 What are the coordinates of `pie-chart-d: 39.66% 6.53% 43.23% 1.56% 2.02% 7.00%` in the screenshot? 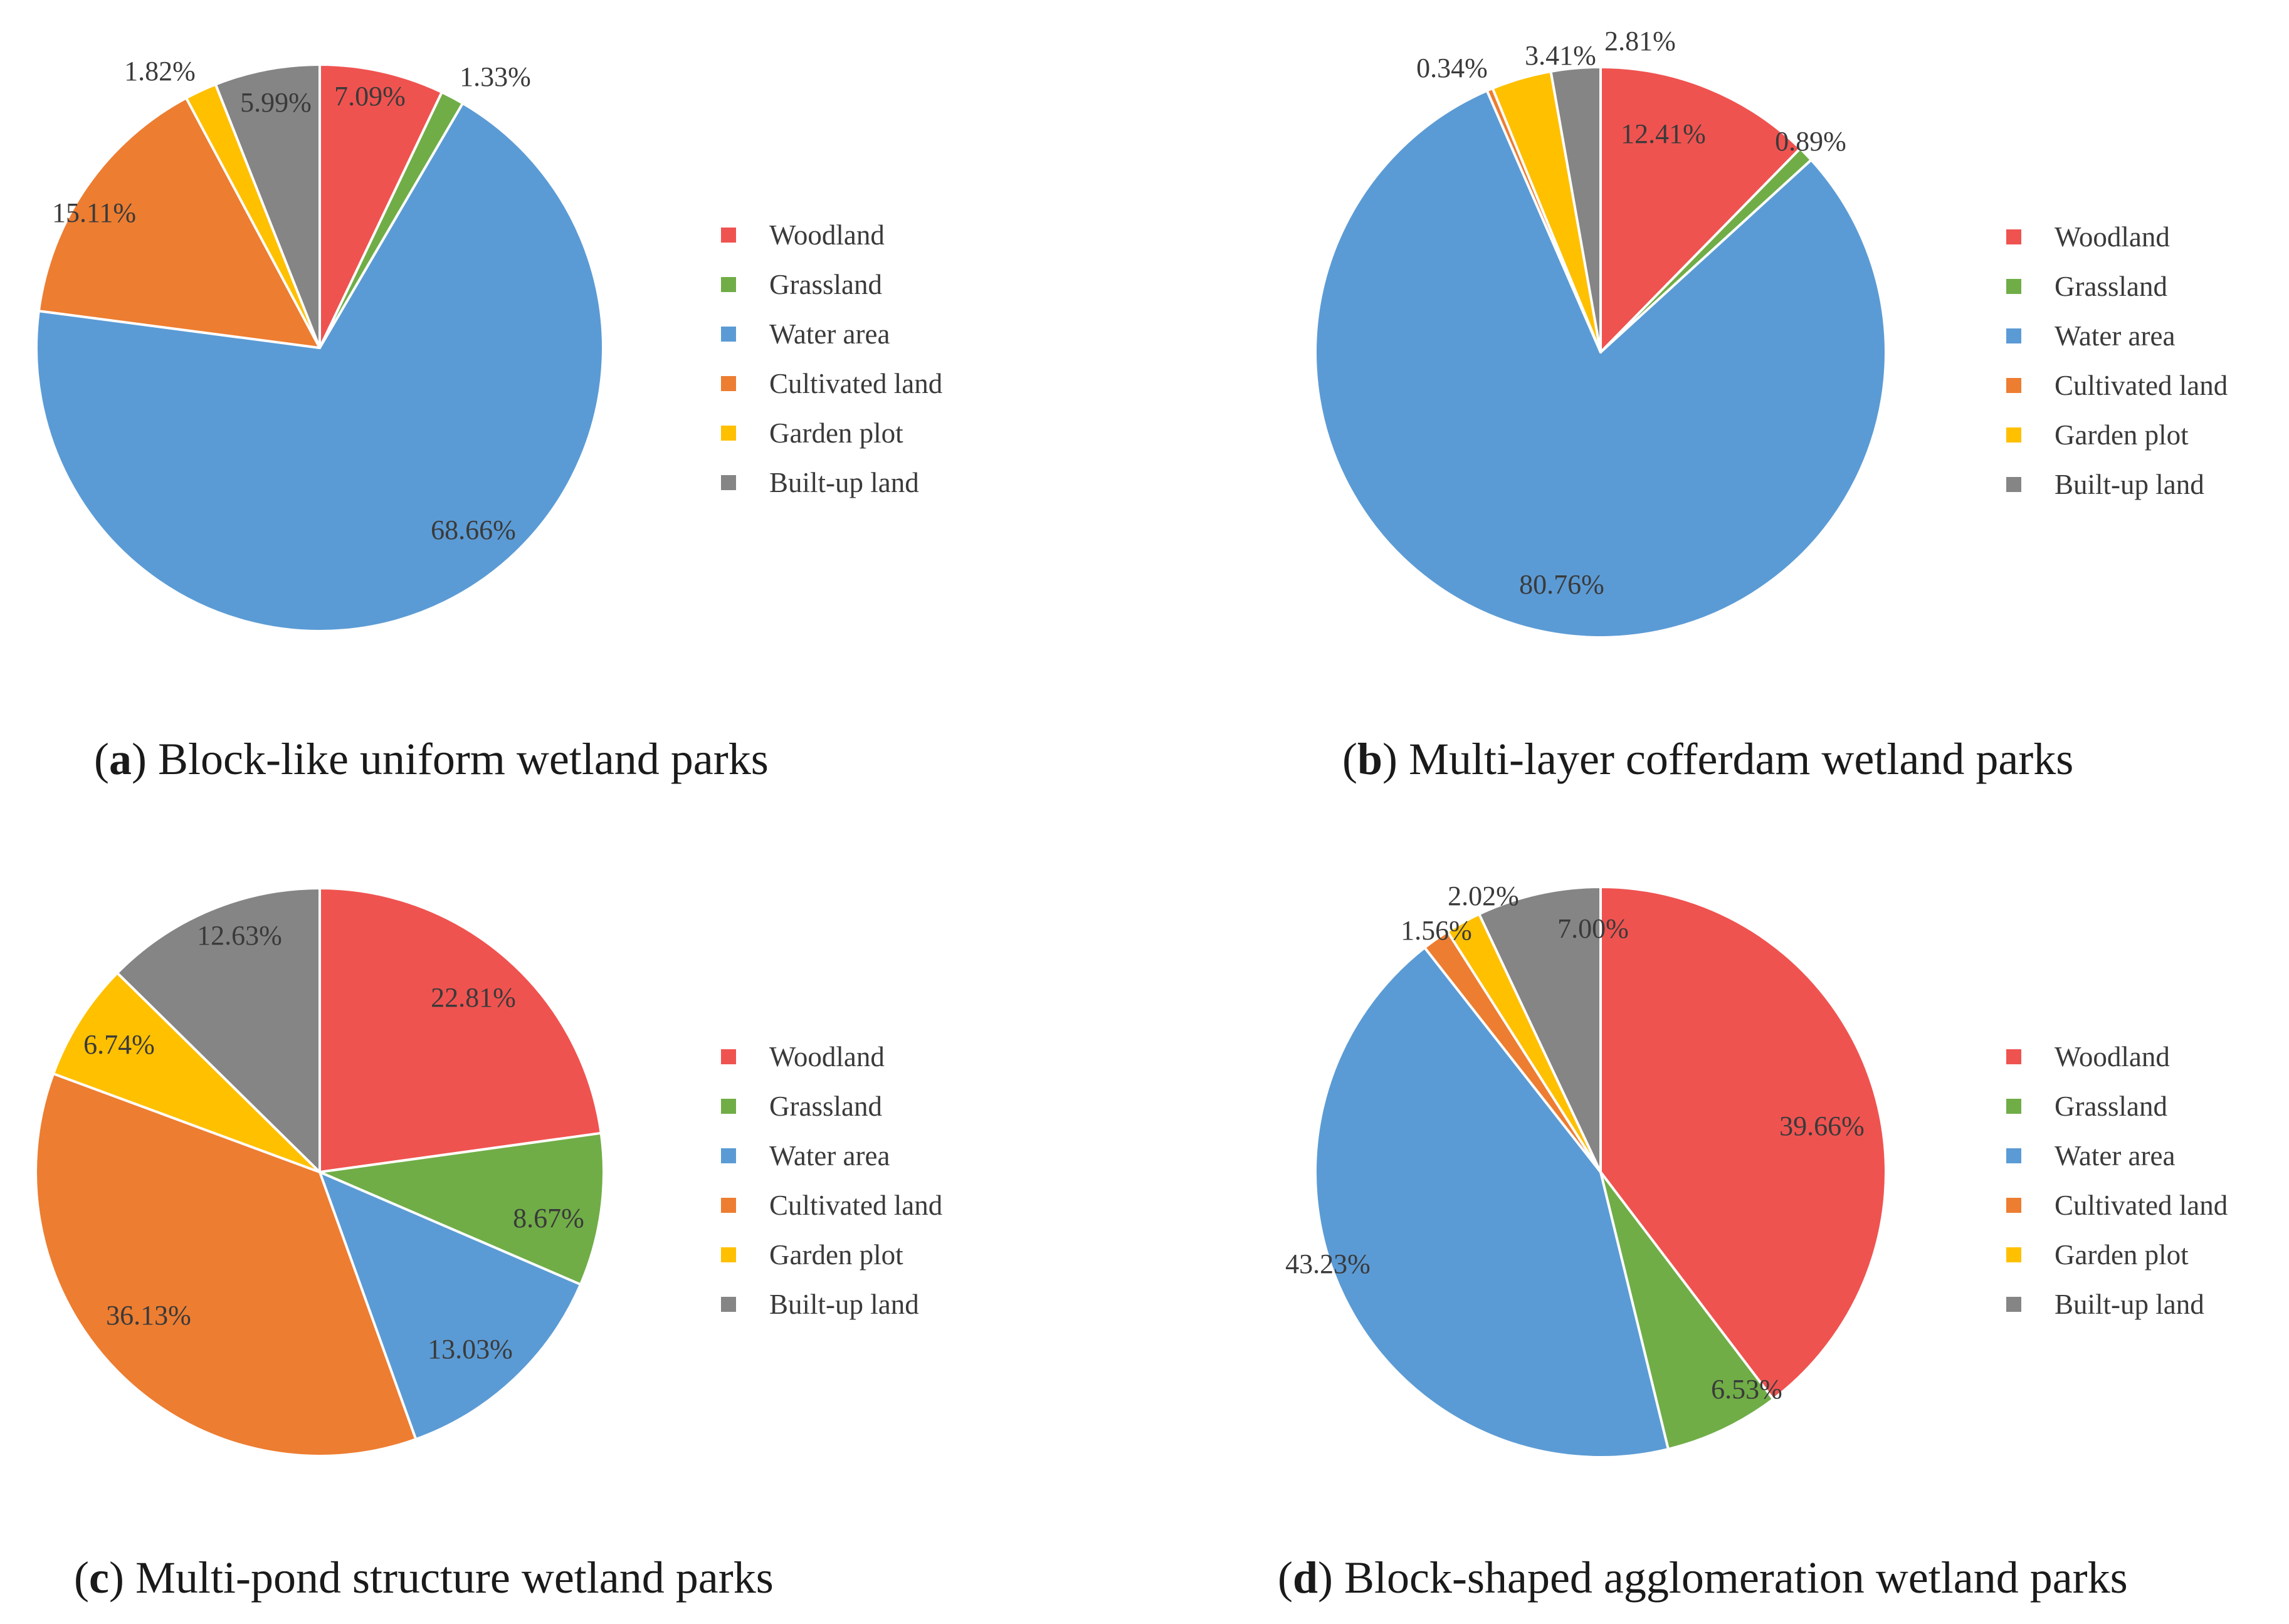 It's located at (1586, 1170).